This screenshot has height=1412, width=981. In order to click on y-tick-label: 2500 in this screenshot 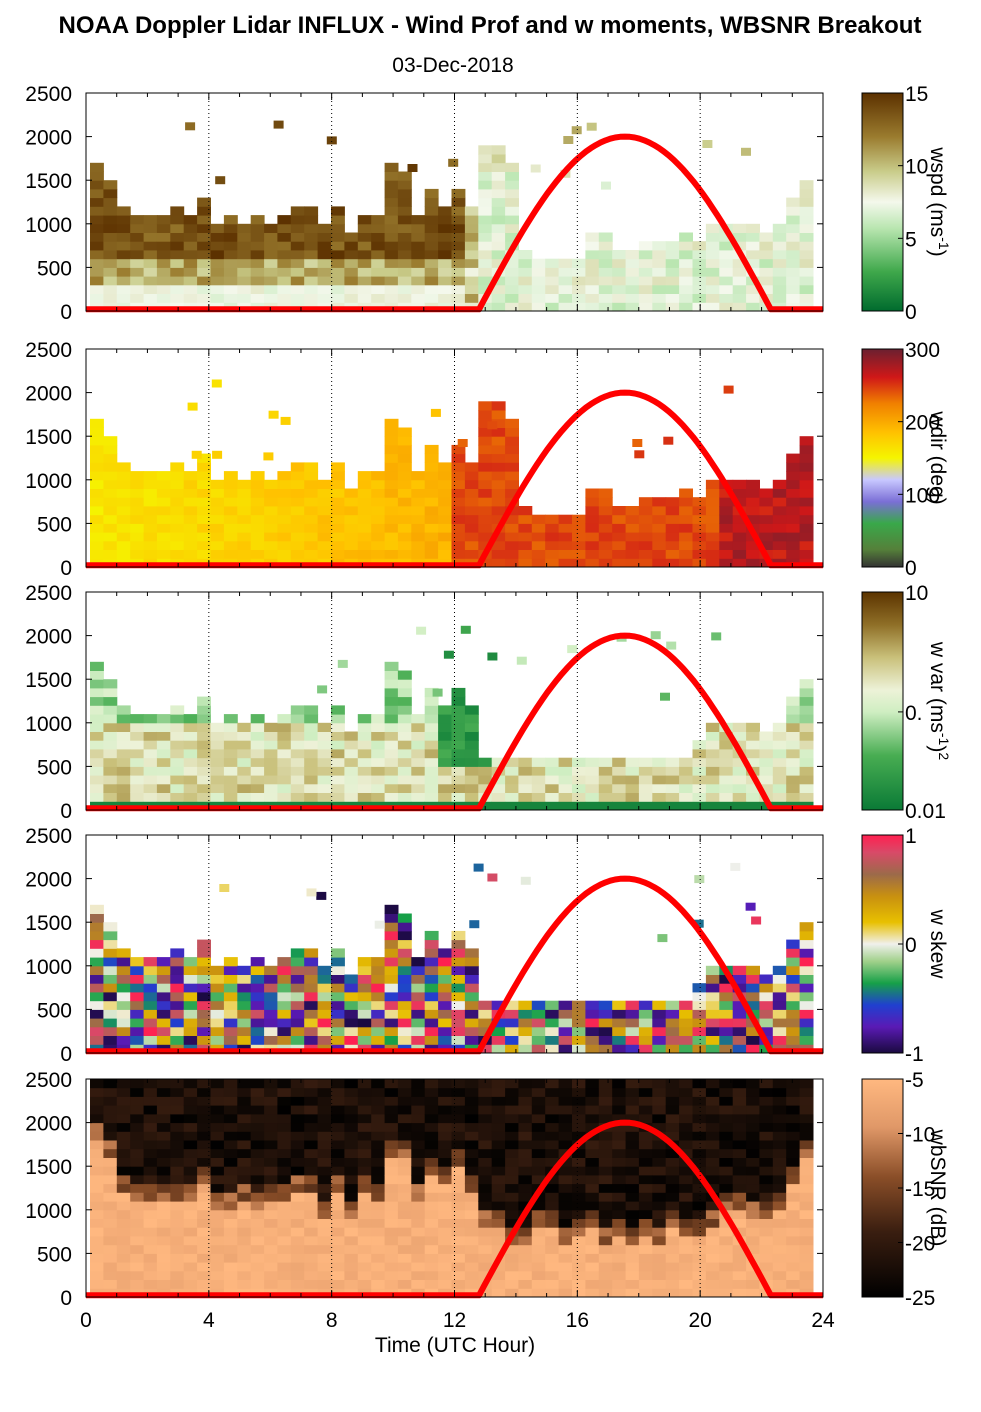, I will do `click(48, 94)`.